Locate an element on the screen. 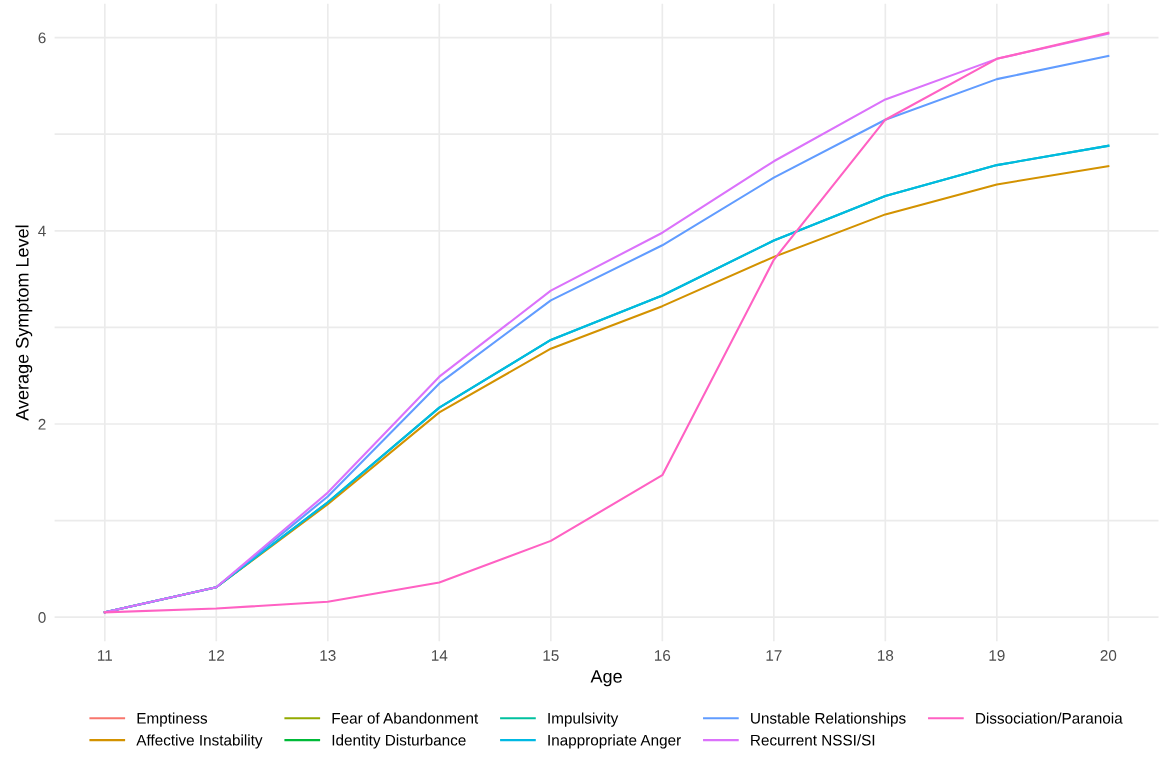 Image resolution: width=1162 pixels, height=759 pixels. x-tick-label: 13 is located at coordinates (328, 655).